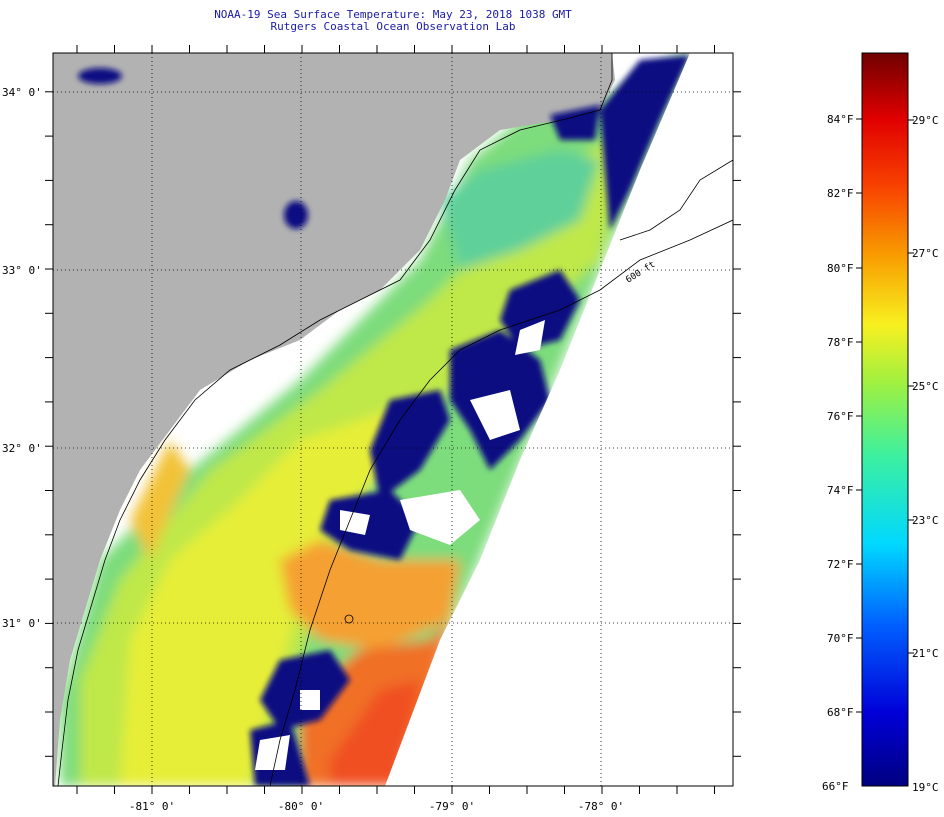 The height and width of the screenshot is (817, 944). Describe the element at coordinates (925, 120) in the screenshot. I see `cb-label-29c: 29°C` at that location.